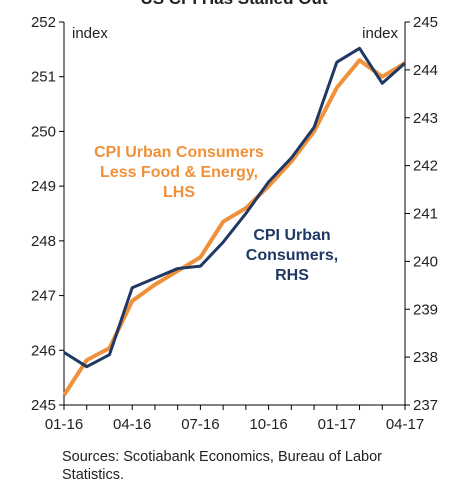  What do you see at coordinates (425, 214) in the screenshot?
I see `y2-tick-label: 241` at bounding box center [425, 214].